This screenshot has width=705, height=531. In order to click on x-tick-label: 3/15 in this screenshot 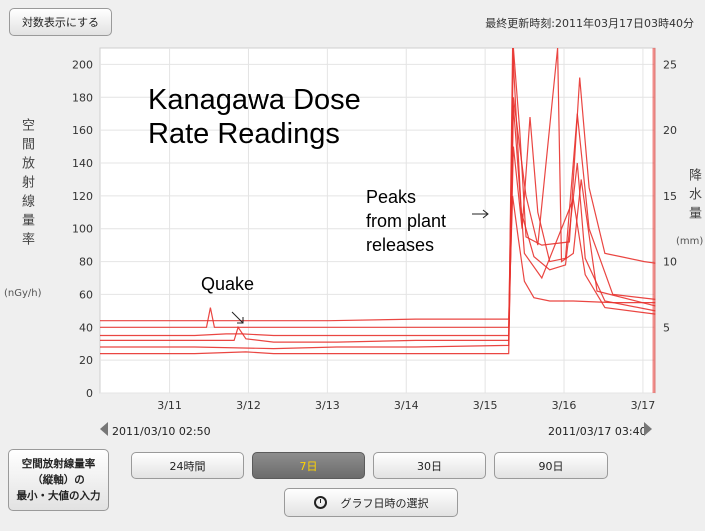, I will do `click(485, 405)`.